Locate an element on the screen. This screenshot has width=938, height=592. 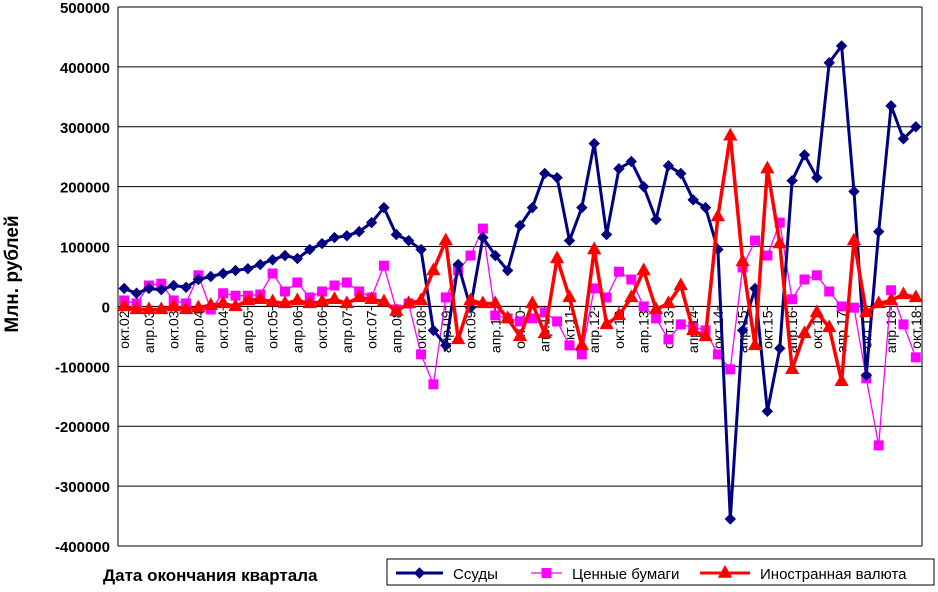
x-tick-label: апр.03 is located at coordinates (149, 331).